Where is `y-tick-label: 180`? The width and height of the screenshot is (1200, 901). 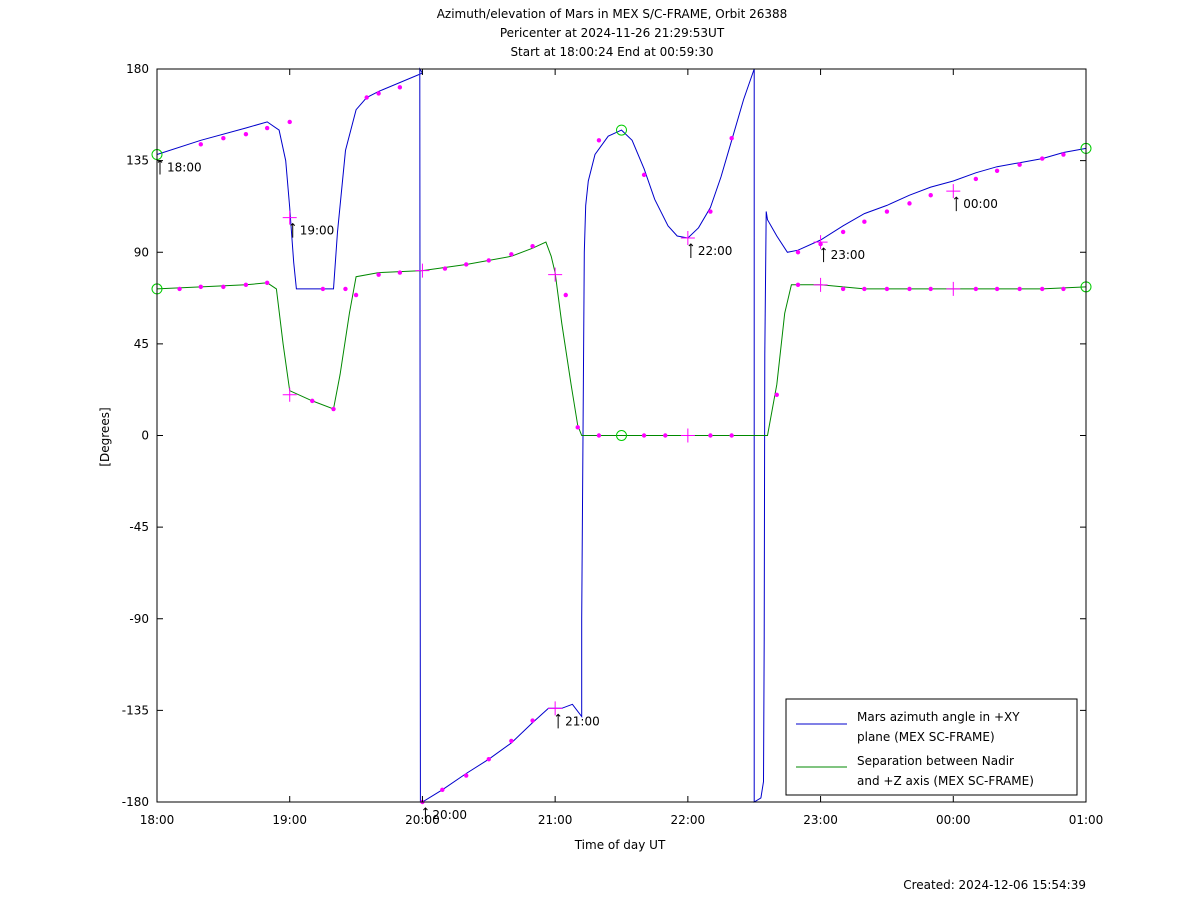
y-tick-label: 180 is located at coordinates (137, 69).